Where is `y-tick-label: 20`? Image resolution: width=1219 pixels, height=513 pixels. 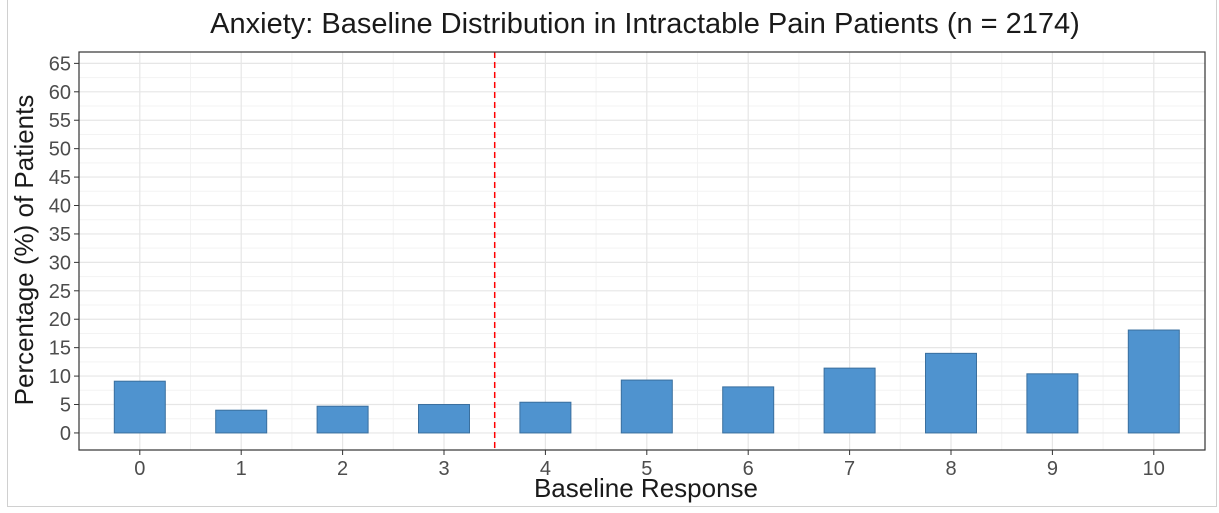 y-tick-label: 20 is located at coordinates (60, 320).